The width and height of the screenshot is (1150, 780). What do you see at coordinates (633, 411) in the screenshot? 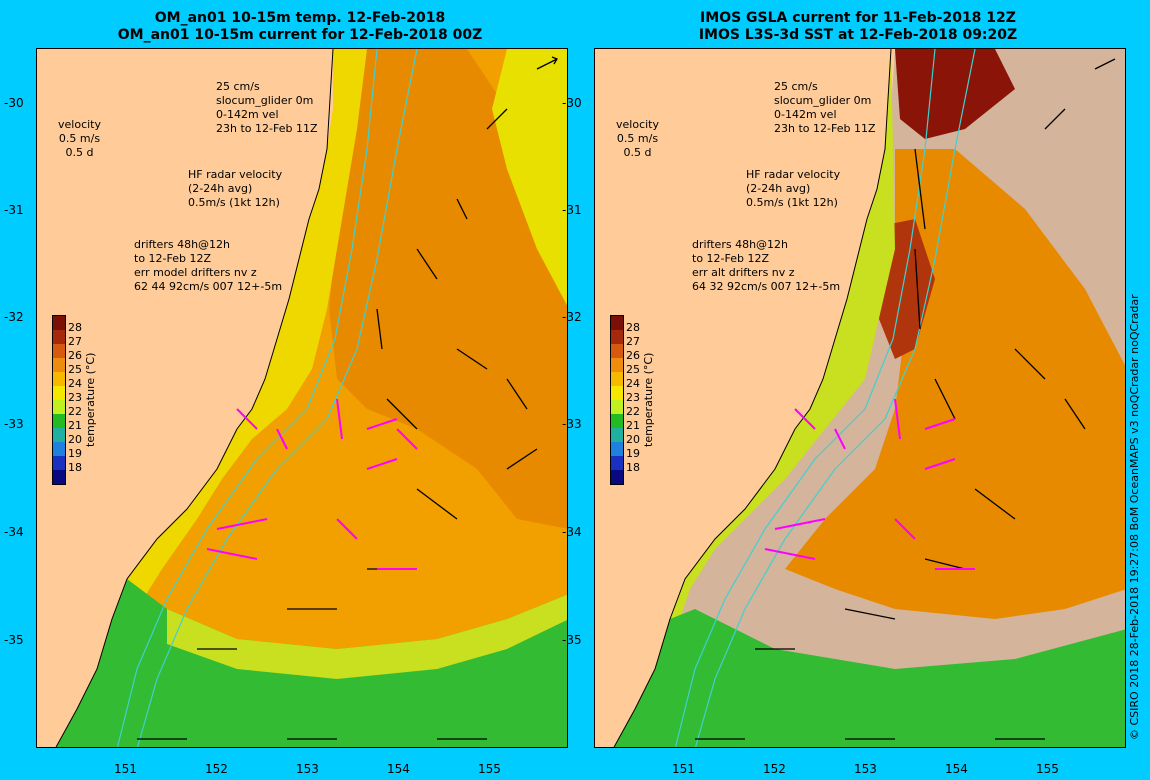
I see `colorbar-tick-label: 22` at bounding box center [633, 411].